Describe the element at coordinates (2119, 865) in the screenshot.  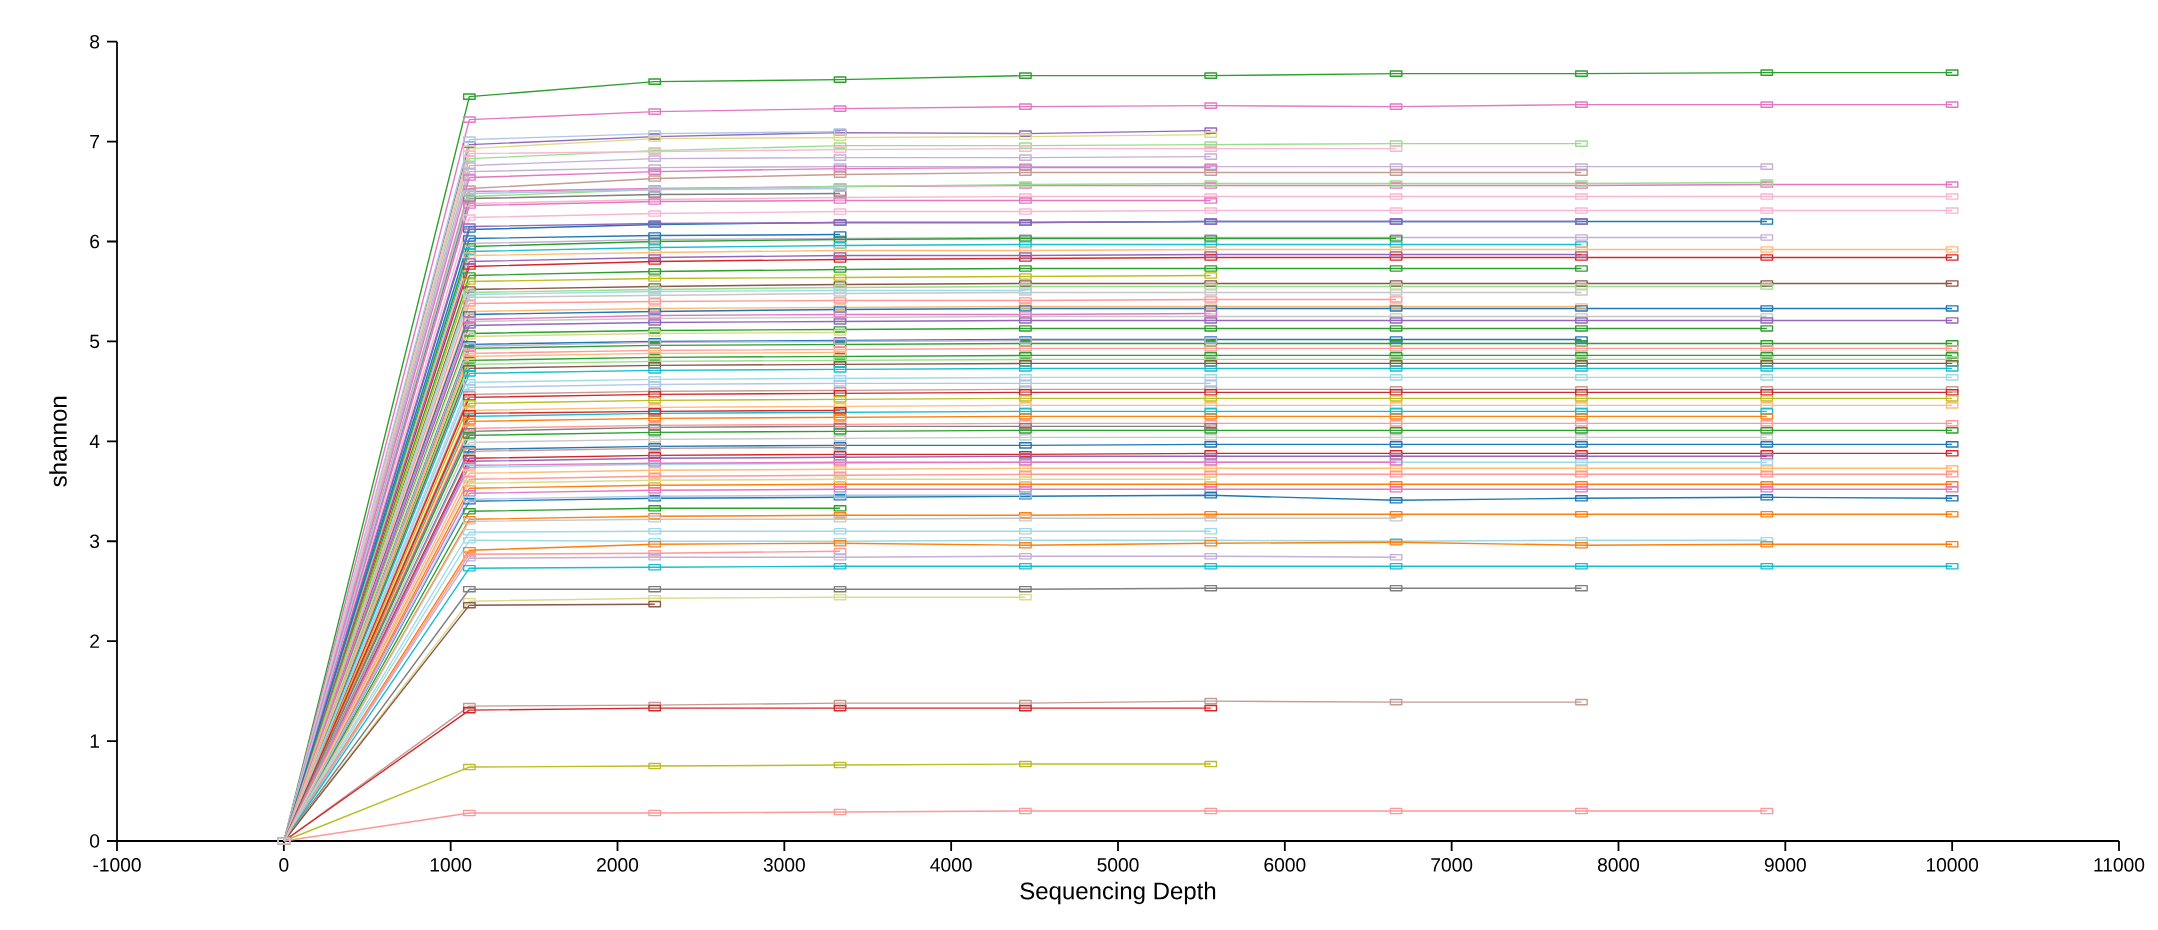
I see `x-tick-label: 11000` at that location.